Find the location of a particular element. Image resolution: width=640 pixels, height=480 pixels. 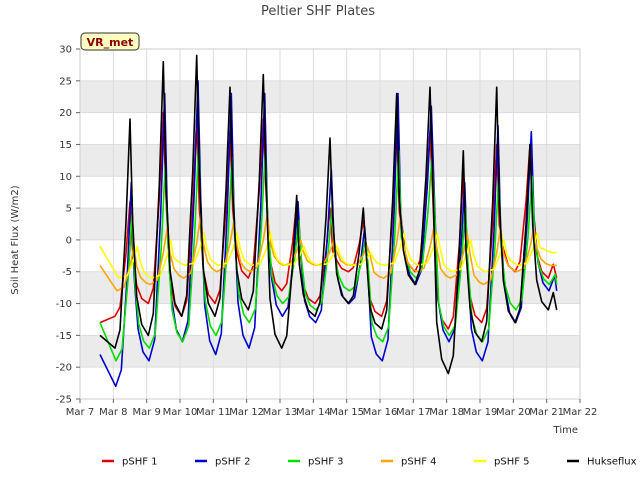

x-tick-label: Mar 14 is located at coordinates (313, 412).